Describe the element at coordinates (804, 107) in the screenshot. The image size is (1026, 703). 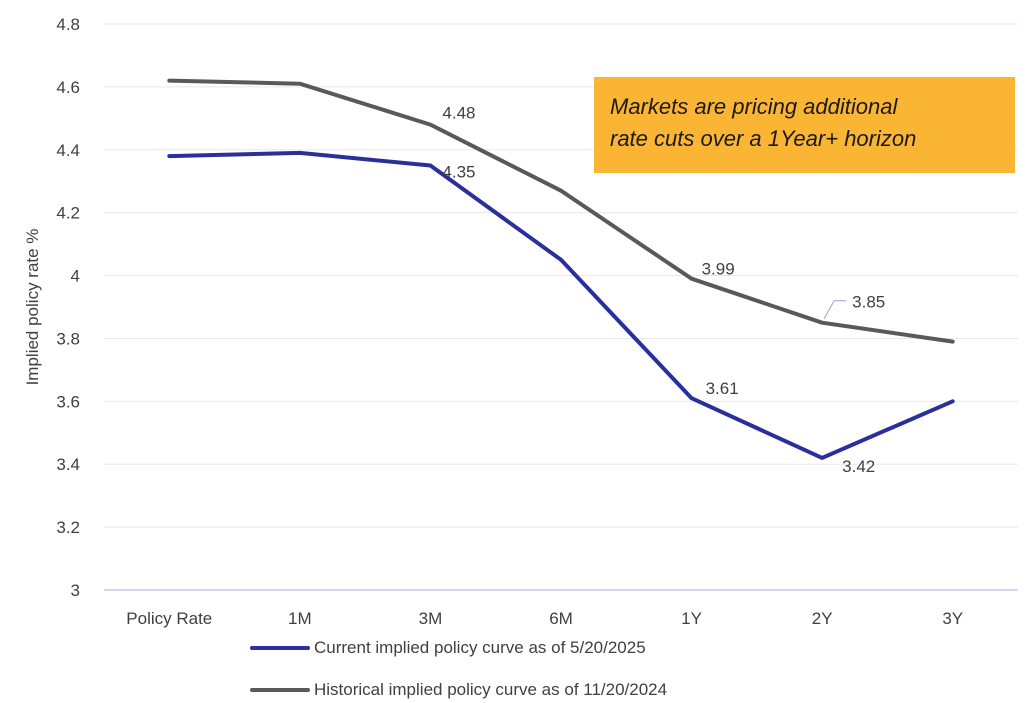
I see `callout-line-1: Markets are pricing additional` at that location.